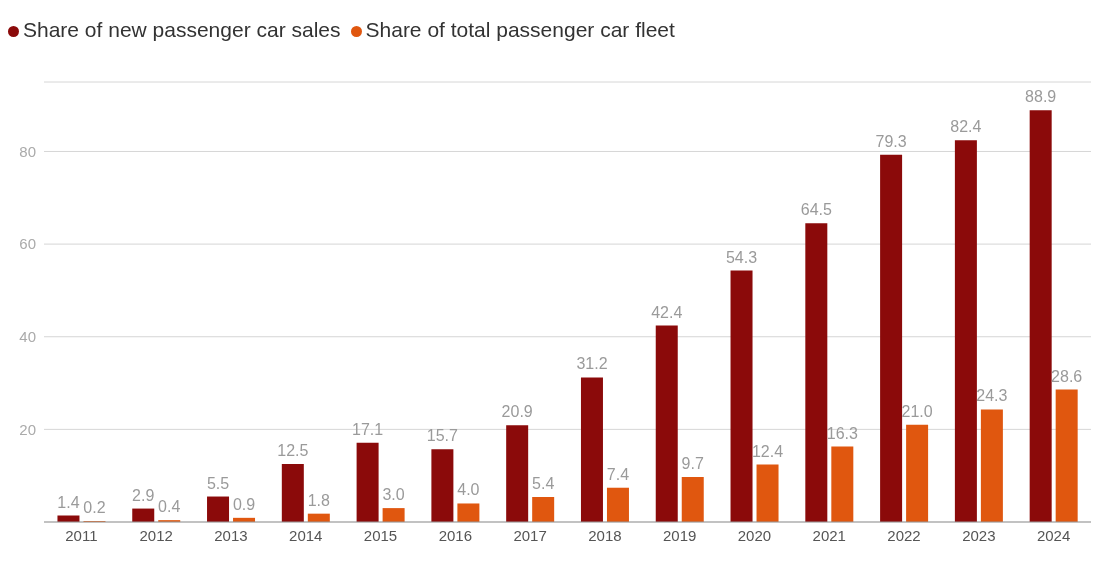  Describe the element at coordinates (468, 490) in the screenshot. I see `data-label: 4.0` at that location.